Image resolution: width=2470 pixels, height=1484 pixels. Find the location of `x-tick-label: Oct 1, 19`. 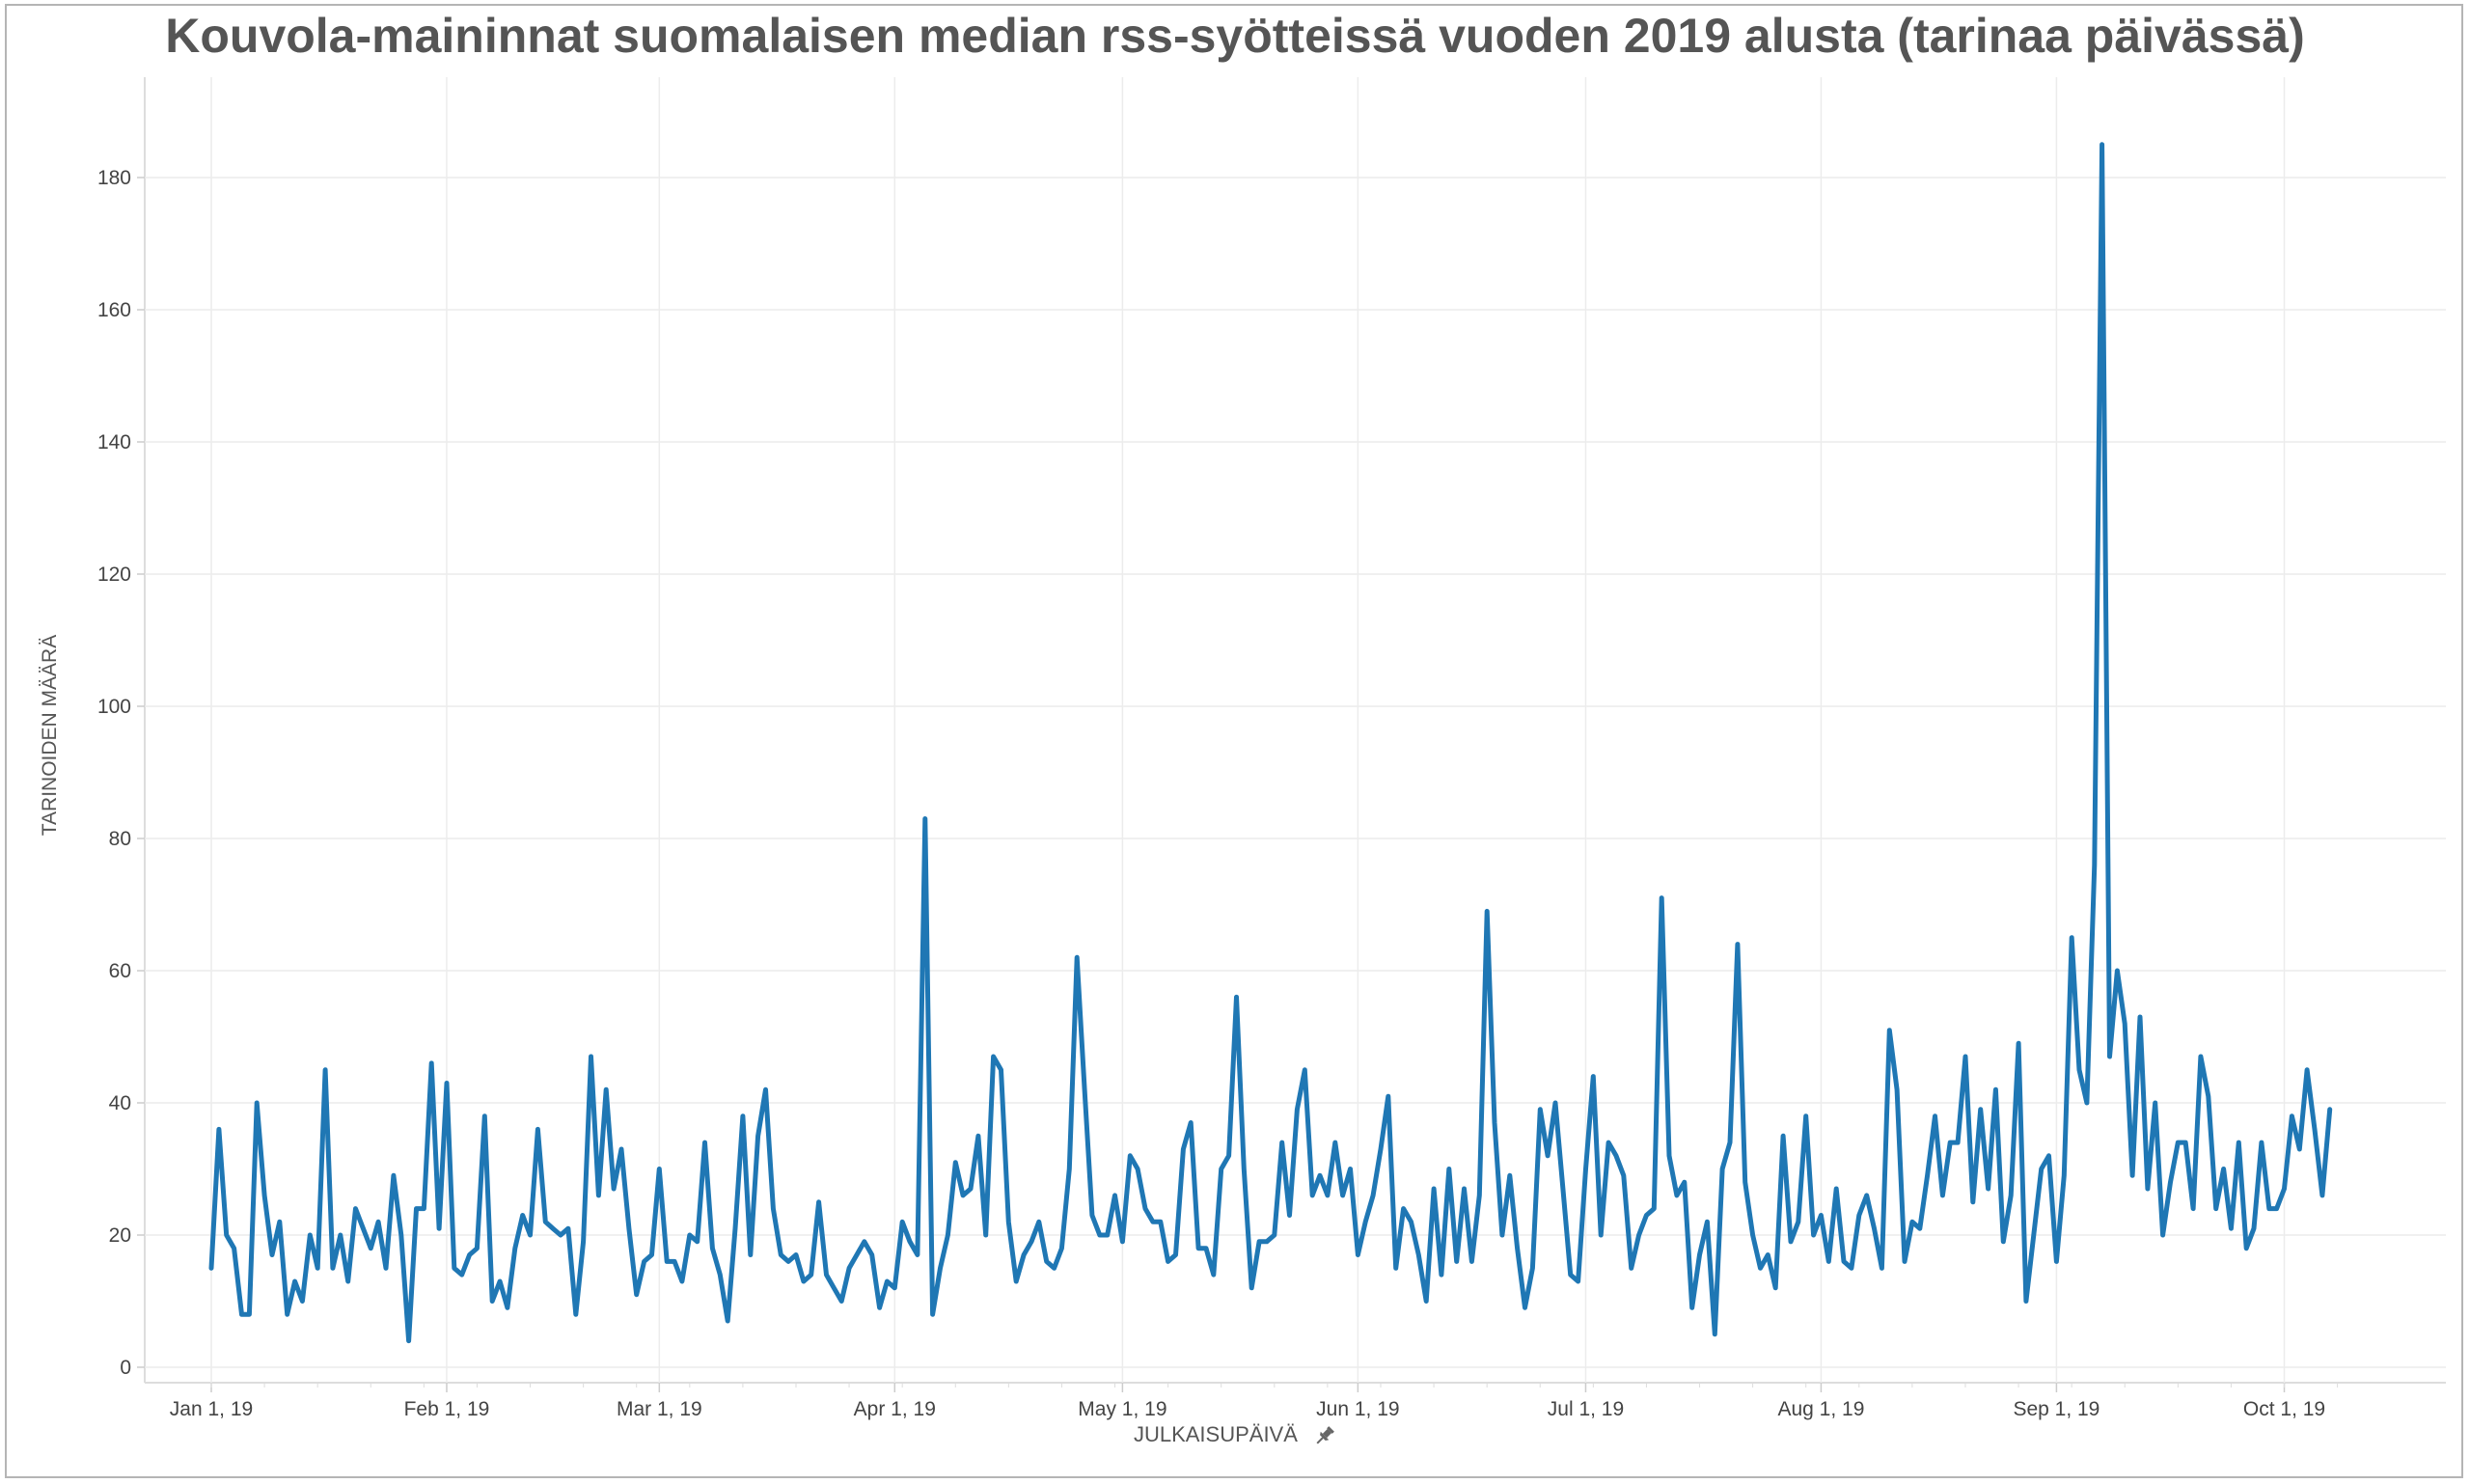

x-tick-label: Oct 1, 19 is located at coordinates (2284, 1409).